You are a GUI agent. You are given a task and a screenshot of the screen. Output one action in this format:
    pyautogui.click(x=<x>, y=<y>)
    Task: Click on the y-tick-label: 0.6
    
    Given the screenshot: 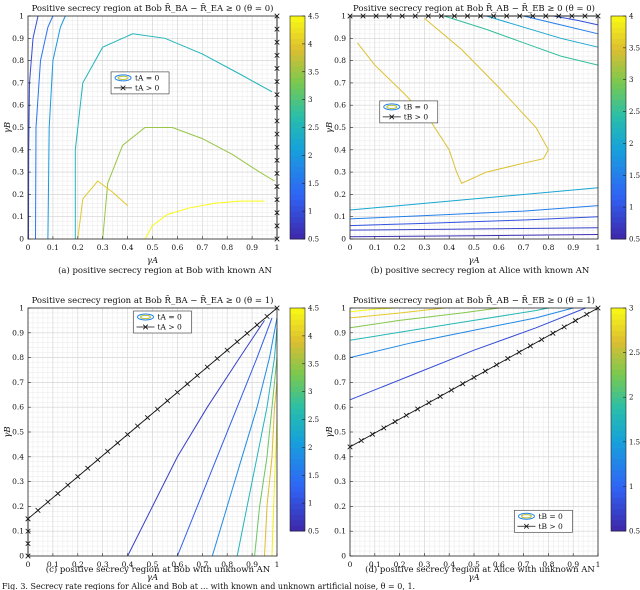 What is the action you would take?
    pyautogui.click(x=18, y=105)
    